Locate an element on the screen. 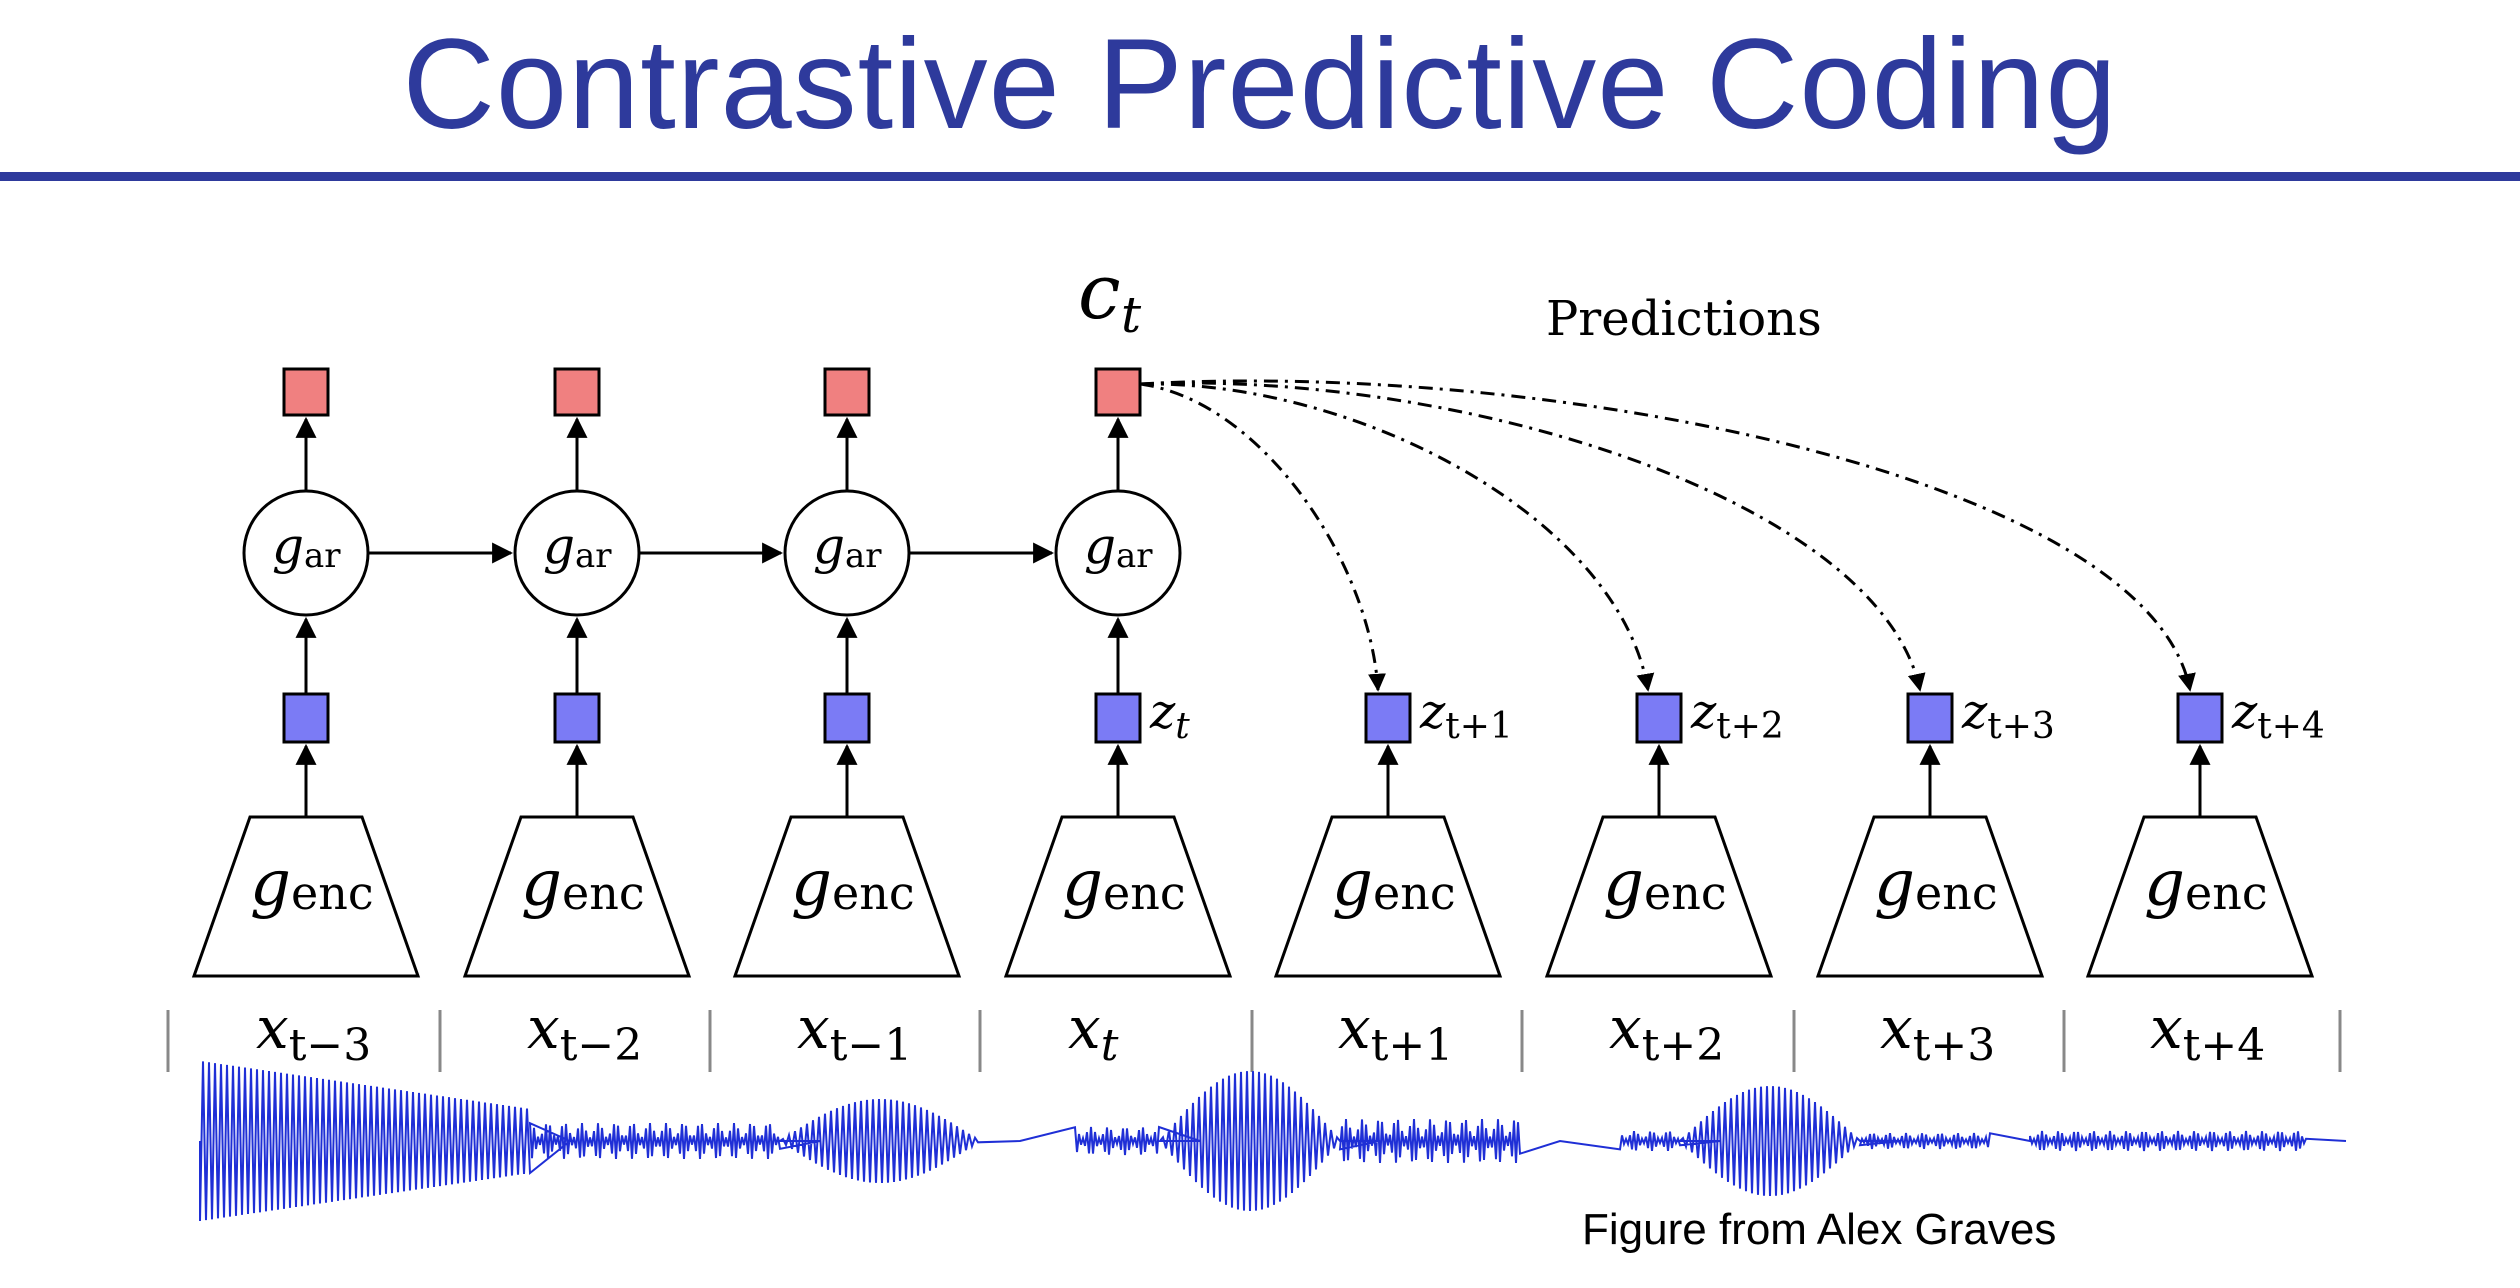 The height and width of the screenshot is (1288, 2520). input-label: xt−1 is located at coordinates (854, 1032).